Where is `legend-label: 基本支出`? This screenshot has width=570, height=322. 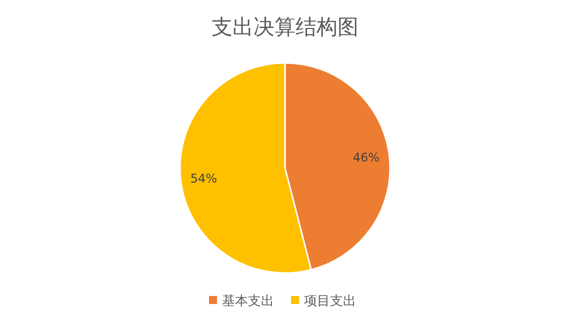 legend-label: 基本支出 is located at coordinates (248, 301).